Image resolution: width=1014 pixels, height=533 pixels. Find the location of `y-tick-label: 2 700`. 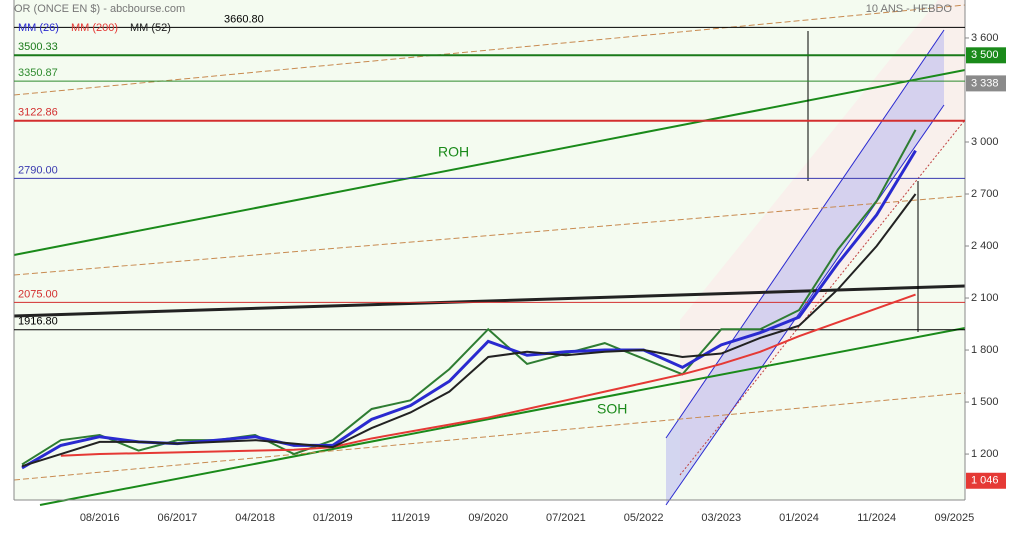

y-tick-label: 2 700 is located at coordinates (985, 194).